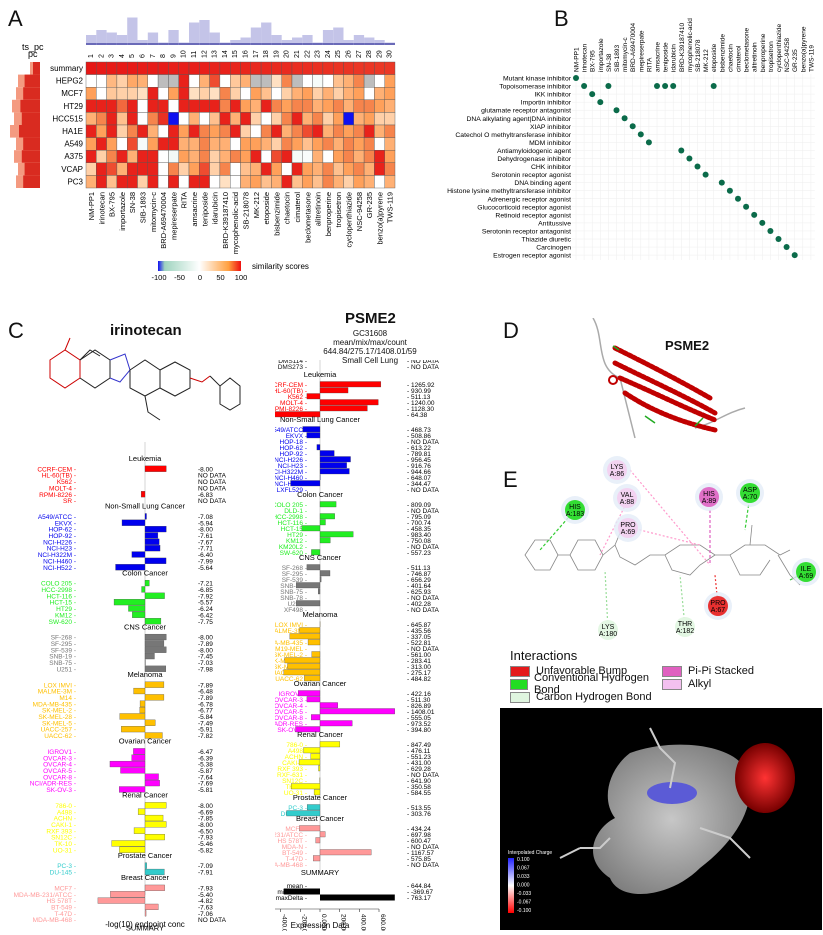  Describe the element at coordinates (246, 54) in the screenshot. I see `svg-text: 16` at that location.